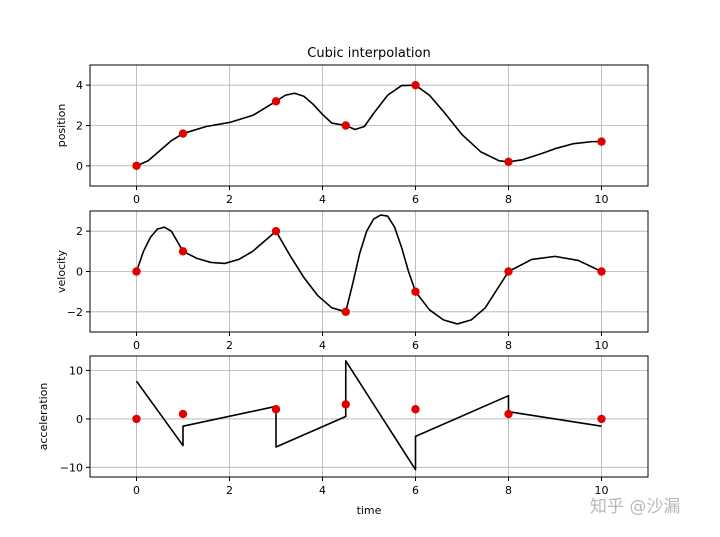  Describe the element at coordinates (368, 53) in the screenshot. I see `chart-title: Cubic interpolation` at that location.